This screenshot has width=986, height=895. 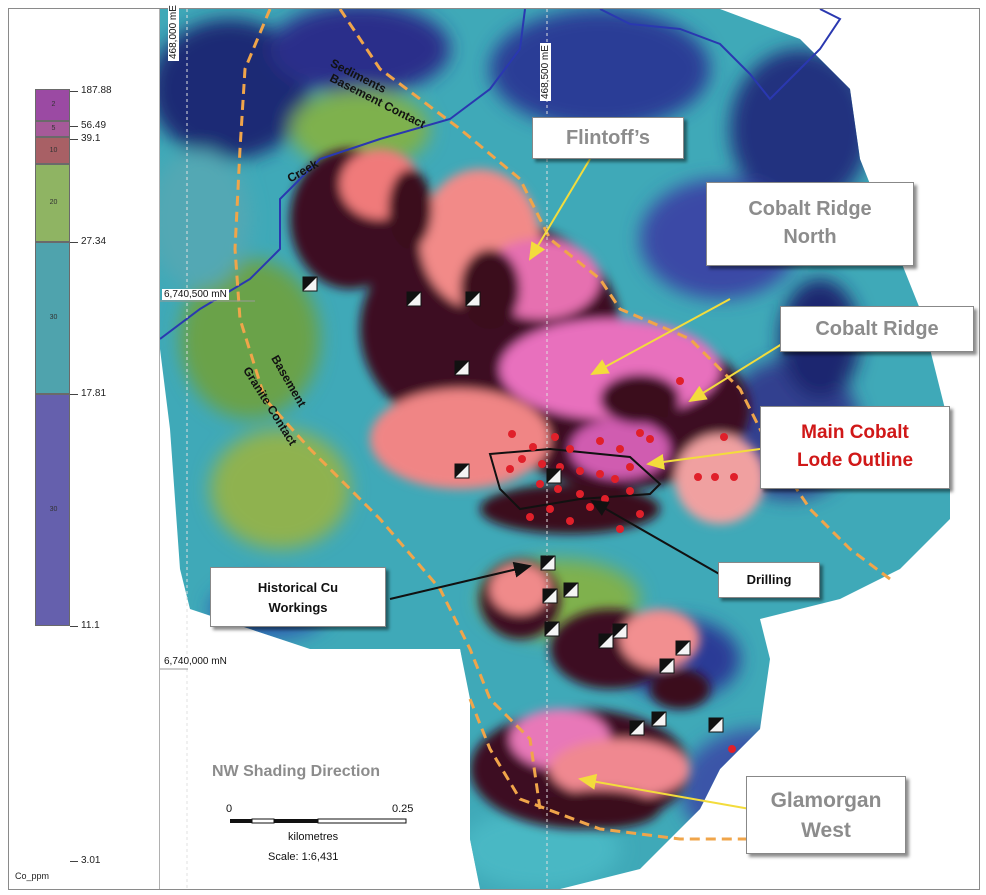 I want to click on legend-band-count: 5, so click(x=53, y=128).